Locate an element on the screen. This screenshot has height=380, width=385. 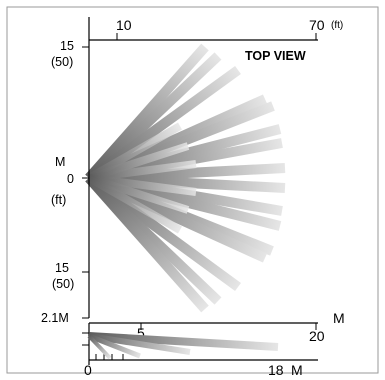
side-view-beams is located at coordinates (183, 346).